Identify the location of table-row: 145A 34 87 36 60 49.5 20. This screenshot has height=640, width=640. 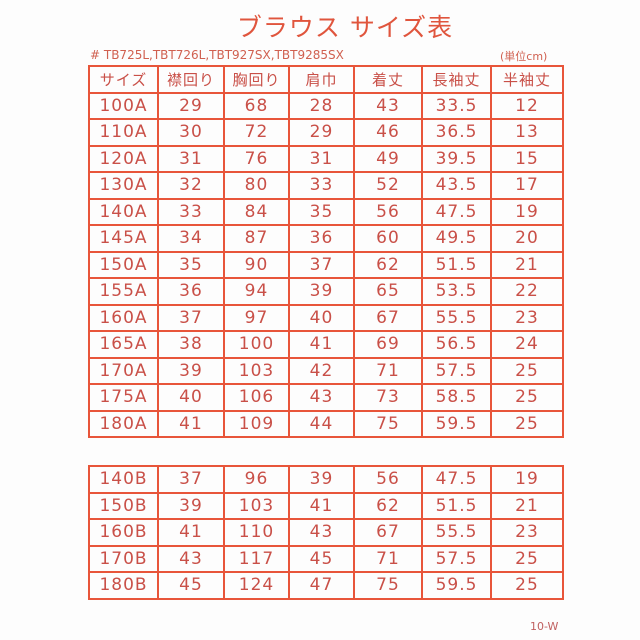
(326, 238).